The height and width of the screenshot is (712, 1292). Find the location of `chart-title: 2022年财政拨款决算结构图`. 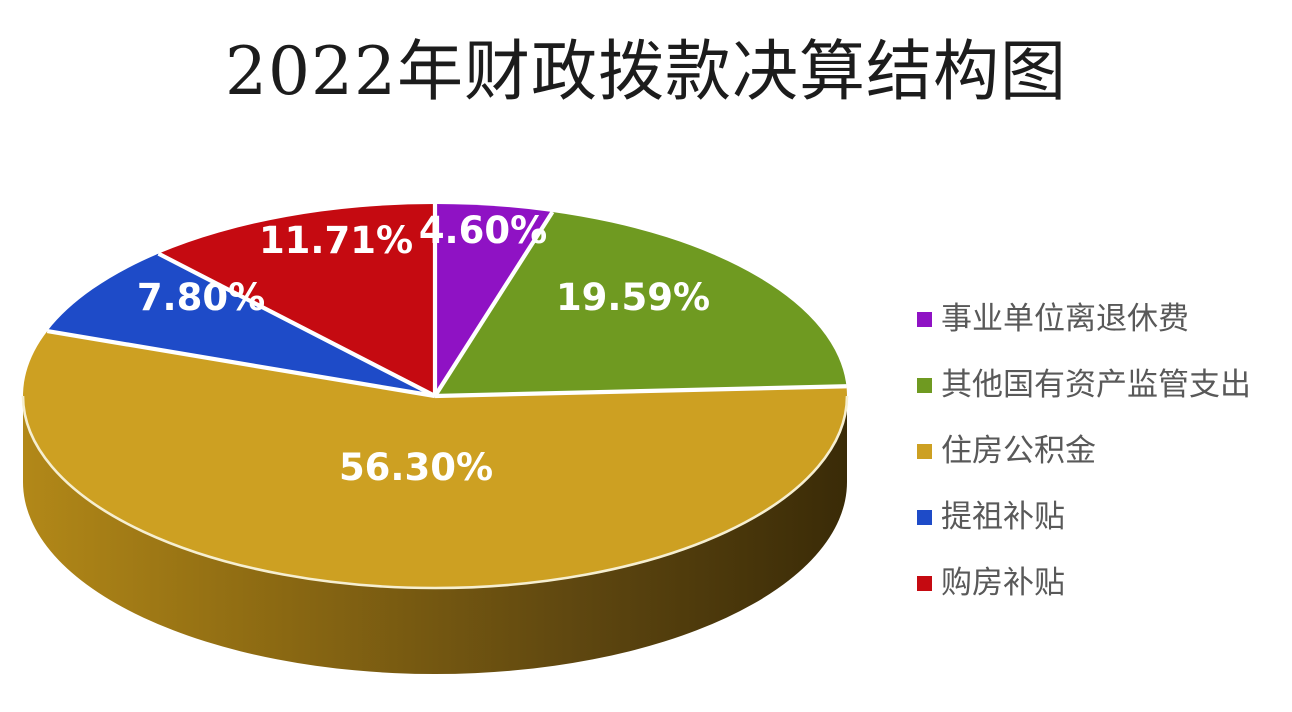

chart-title: 2022年财政拨款决算结构图 is located at coordinates (646, 71).